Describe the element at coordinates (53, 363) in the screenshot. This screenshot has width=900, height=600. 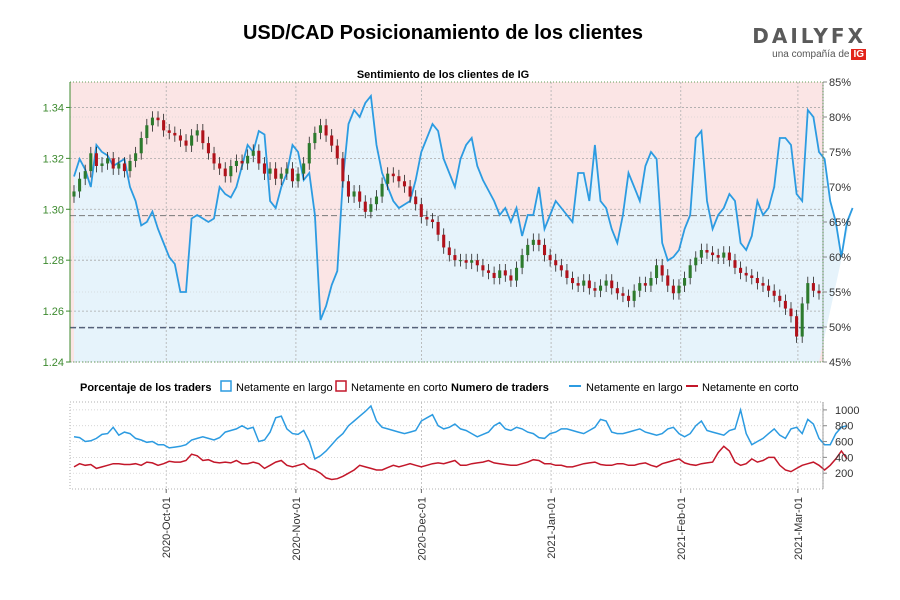
I see `price-tick-label: 1.24` at that location.